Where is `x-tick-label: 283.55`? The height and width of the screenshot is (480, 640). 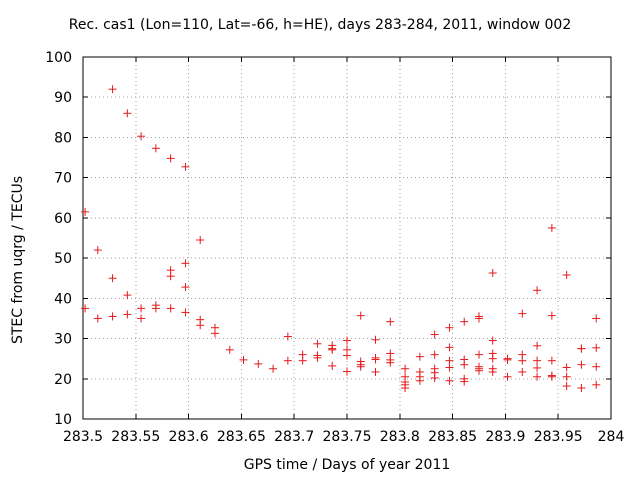
x-tick-label: 283.55 is located at coordinates (135, 437).